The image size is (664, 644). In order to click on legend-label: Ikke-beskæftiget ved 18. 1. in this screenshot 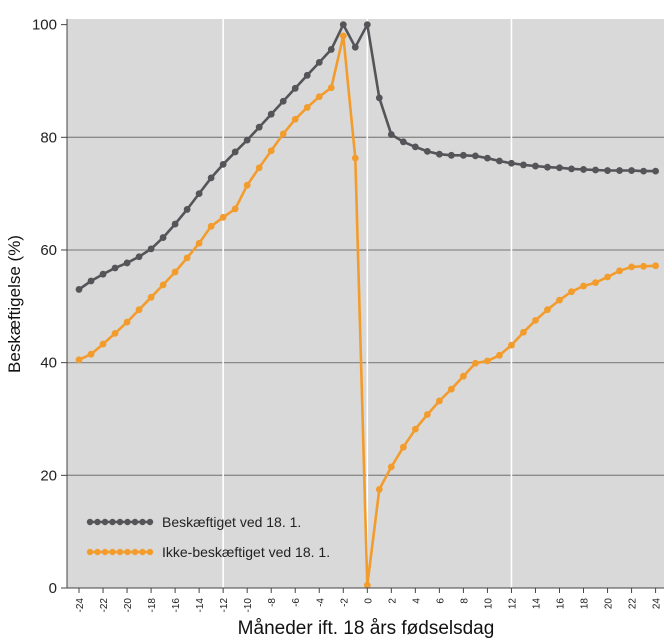, I will do `click(246, 552)`.